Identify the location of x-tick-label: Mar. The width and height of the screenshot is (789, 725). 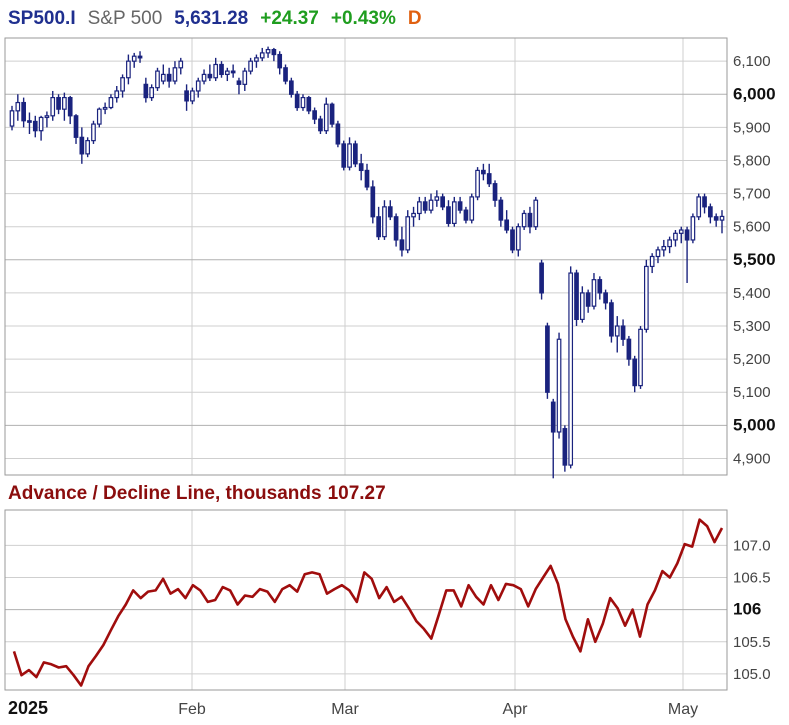
(345, 709).